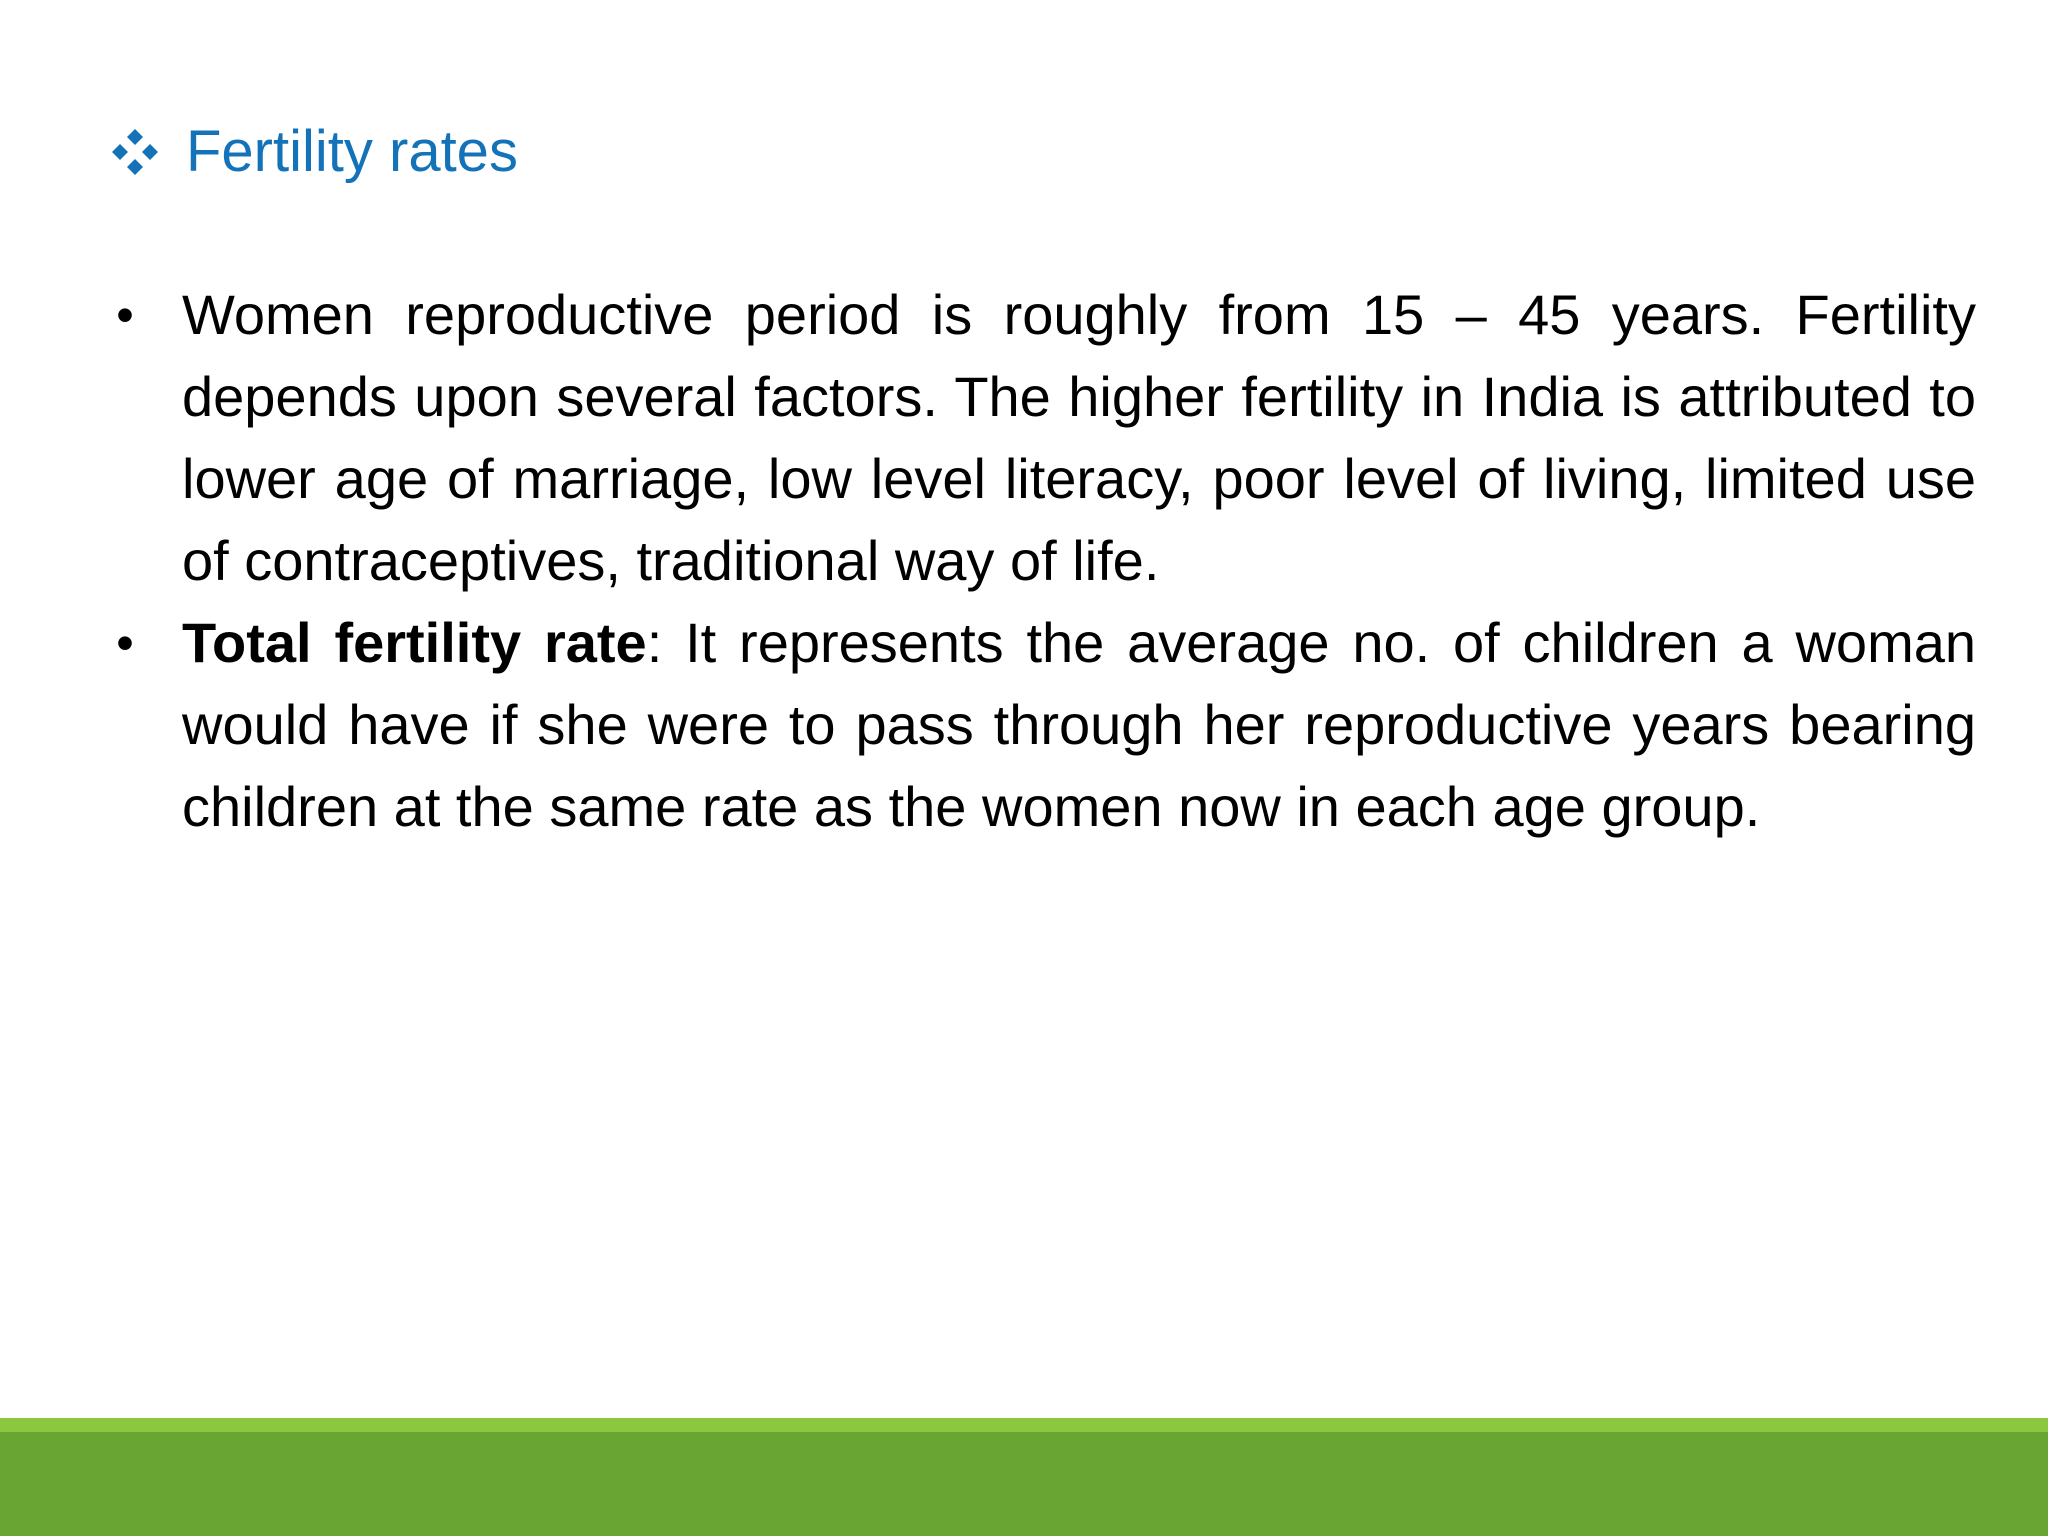  What do you see at coordinates (414, 642) in the screenshot?
I see `bullet-term: Total fertility rate` at bounding box center [414, 642].